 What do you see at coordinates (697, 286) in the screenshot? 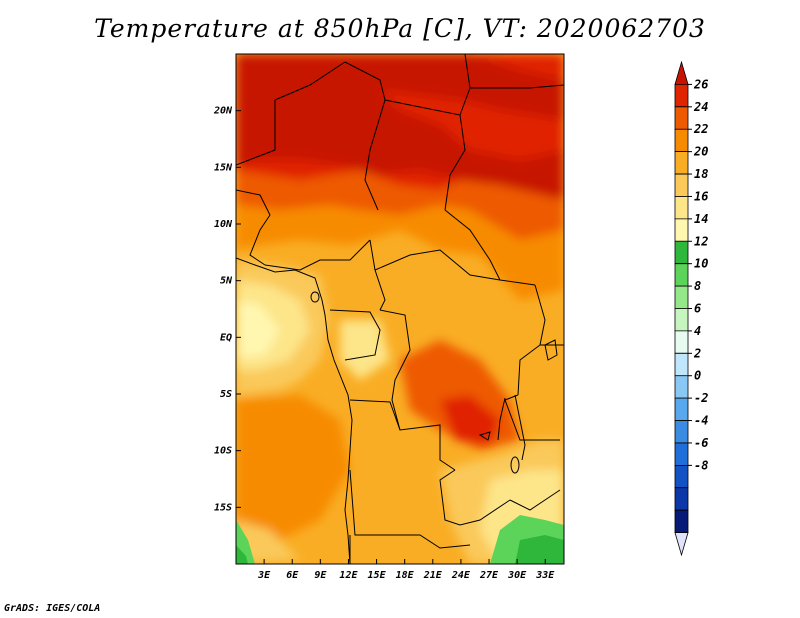
I see `colorbar-label-9: 8` at bounding box center [697, 286].